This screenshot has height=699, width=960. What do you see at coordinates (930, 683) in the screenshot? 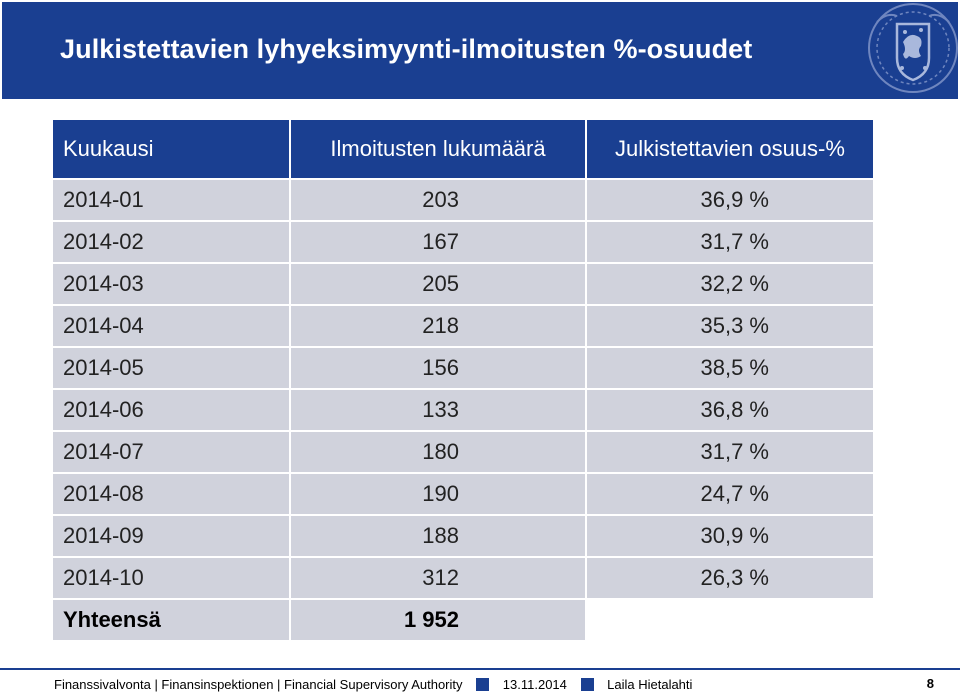
I see `page-number: 8` at bounding box center [930, 683].